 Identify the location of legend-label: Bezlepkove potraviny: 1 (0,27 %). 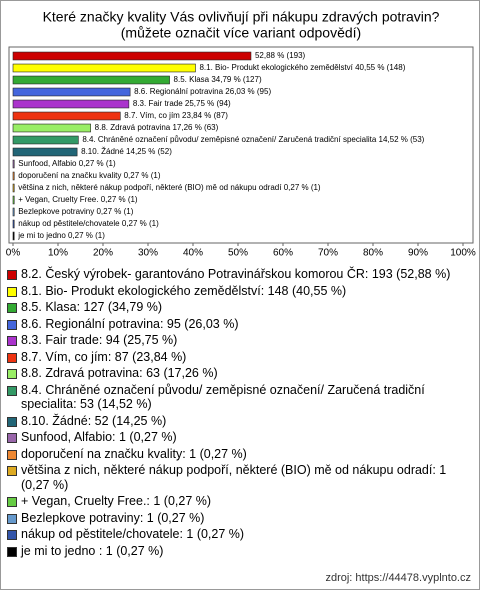
(113, 517).